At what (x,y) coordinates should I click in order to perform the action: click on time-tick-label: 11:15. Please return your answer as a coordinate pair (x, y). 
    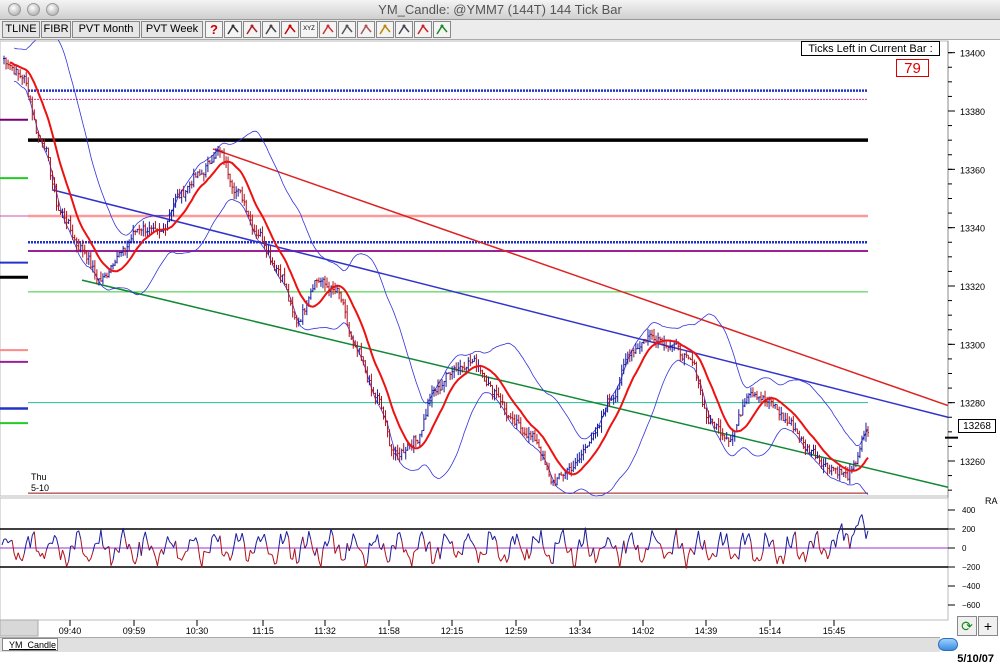
    Looking at the image, I should click on (263, 631).